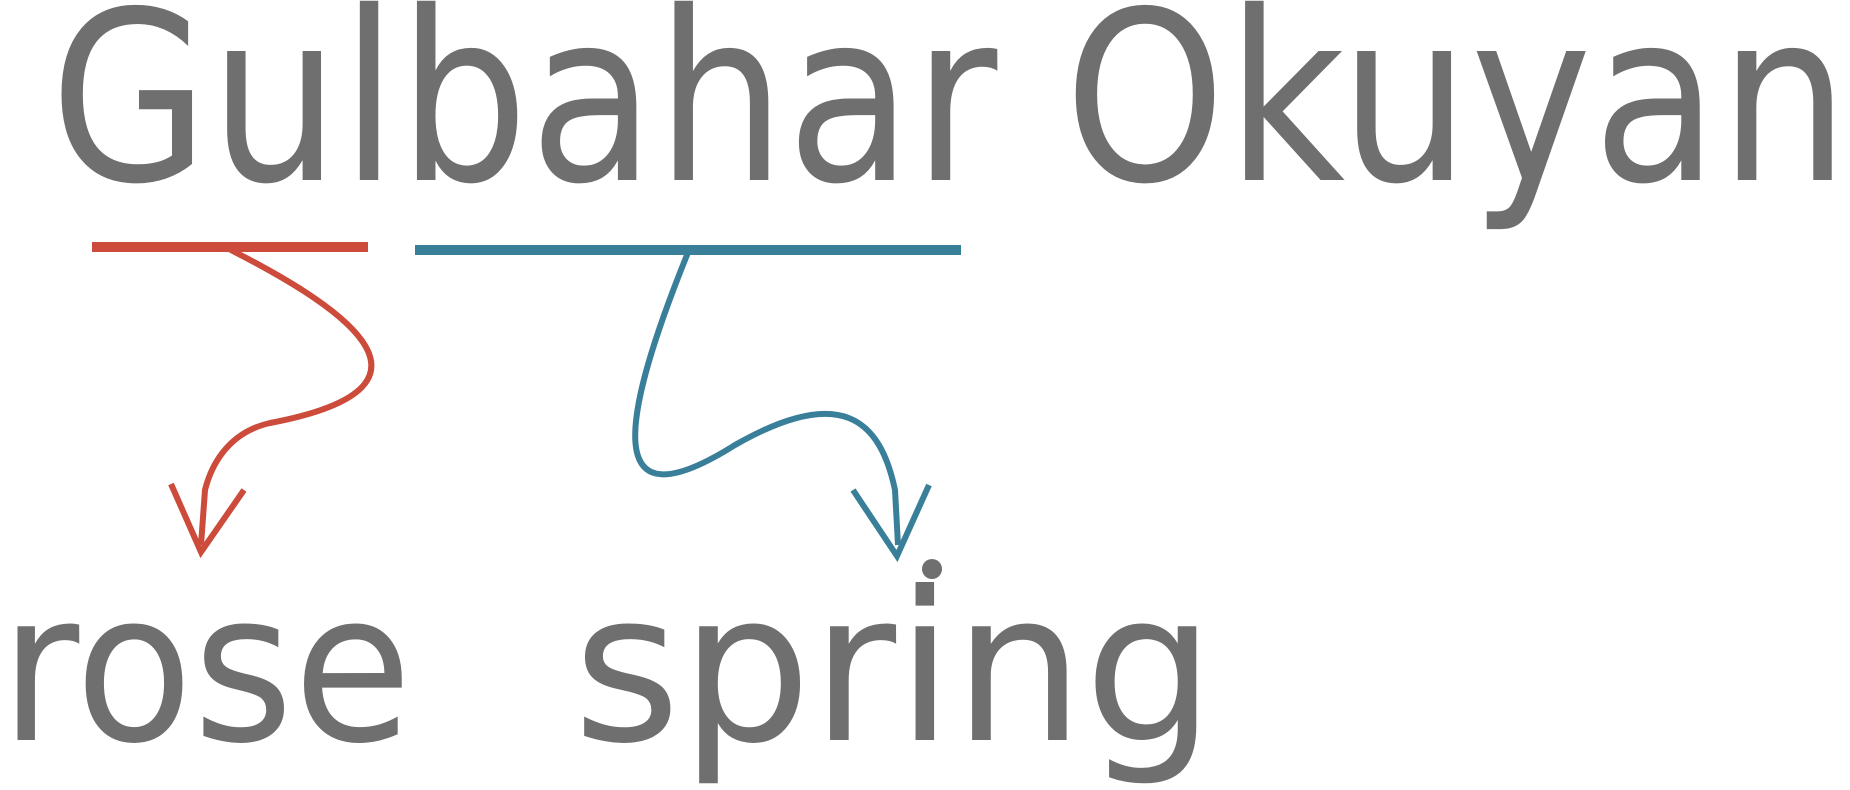 This screenshot has height=790, width=1850. I want to click on separator-dot, so click(932, 569).